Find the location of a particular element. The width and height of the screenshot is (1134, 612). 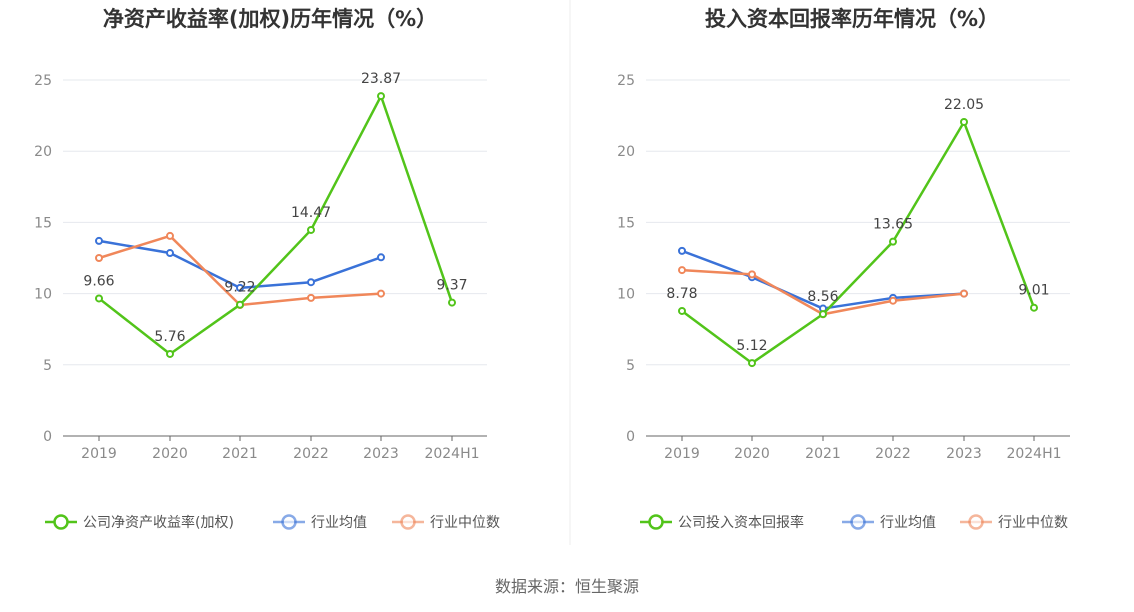

chart-title: 投入资本回报率历年情况（%） is located at coordinates (852, 19).